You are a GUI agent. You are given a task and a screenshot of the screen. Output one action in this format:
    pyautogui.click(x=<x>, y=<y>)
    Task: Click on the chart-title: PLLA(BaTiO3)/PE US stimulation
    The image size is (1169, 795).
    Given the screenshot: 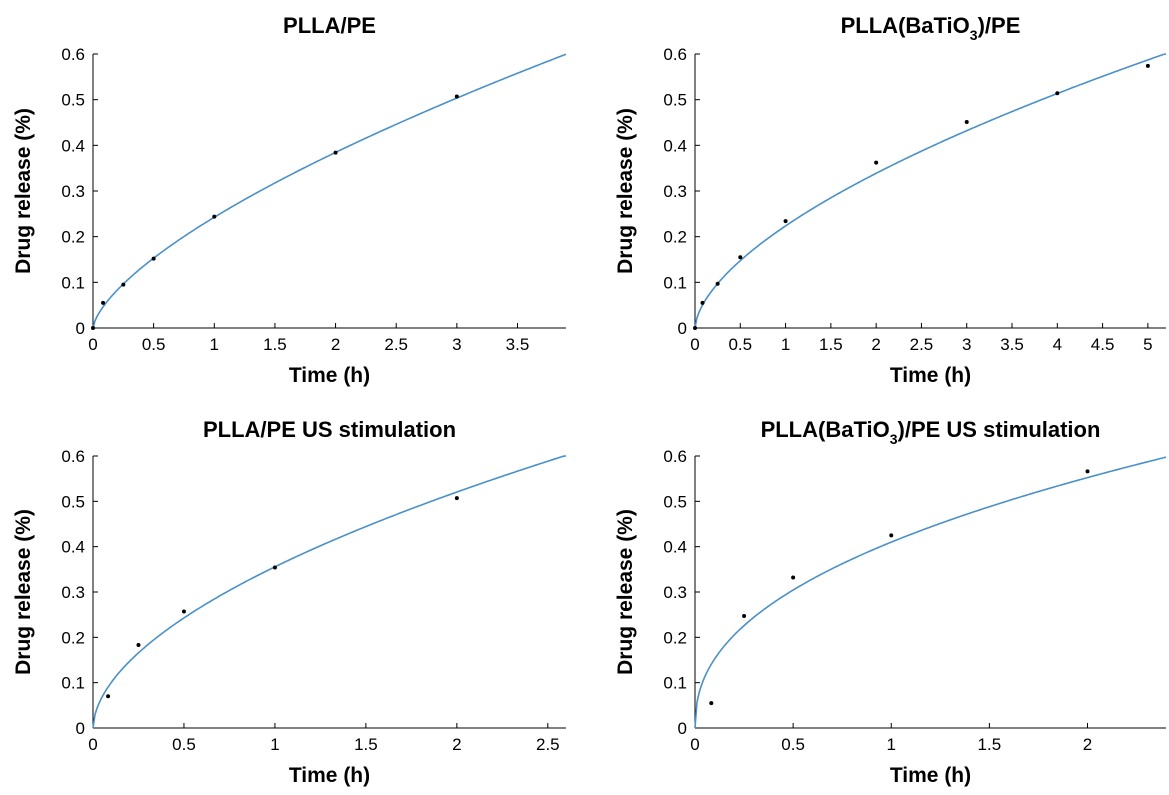 What is the action you would take?
    pyautogui.click(x=931, y=432)
    